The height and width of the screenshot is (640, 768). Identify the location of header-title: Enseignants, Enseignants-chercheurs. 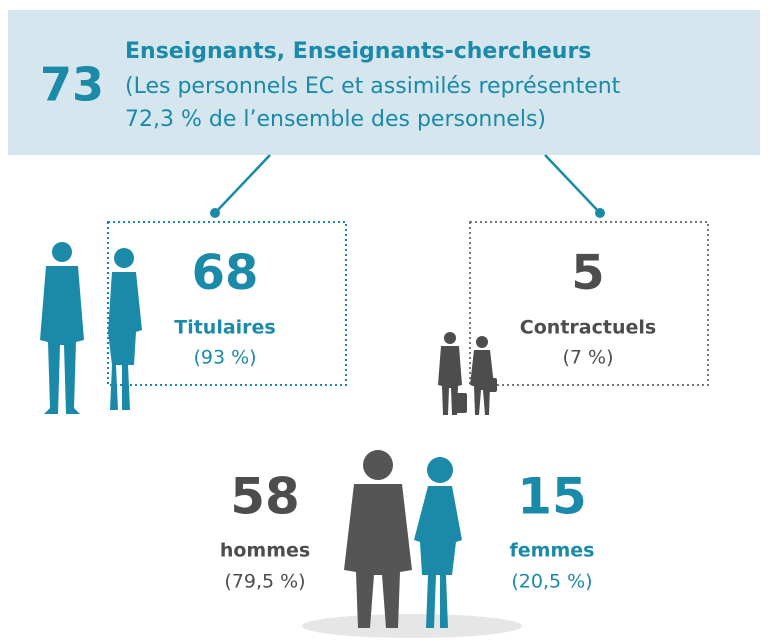
(358, 51).